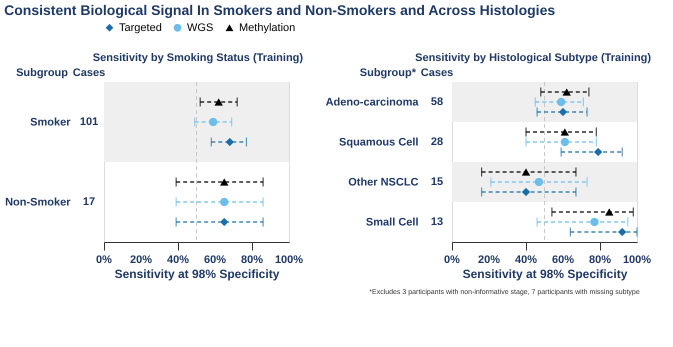 This screenshot has height=347, width=673. What do you see at coordinates (378, 142) in the screenshot?
I see `y-tick-label: Squamous Cell` at bounding box center [378, 142].